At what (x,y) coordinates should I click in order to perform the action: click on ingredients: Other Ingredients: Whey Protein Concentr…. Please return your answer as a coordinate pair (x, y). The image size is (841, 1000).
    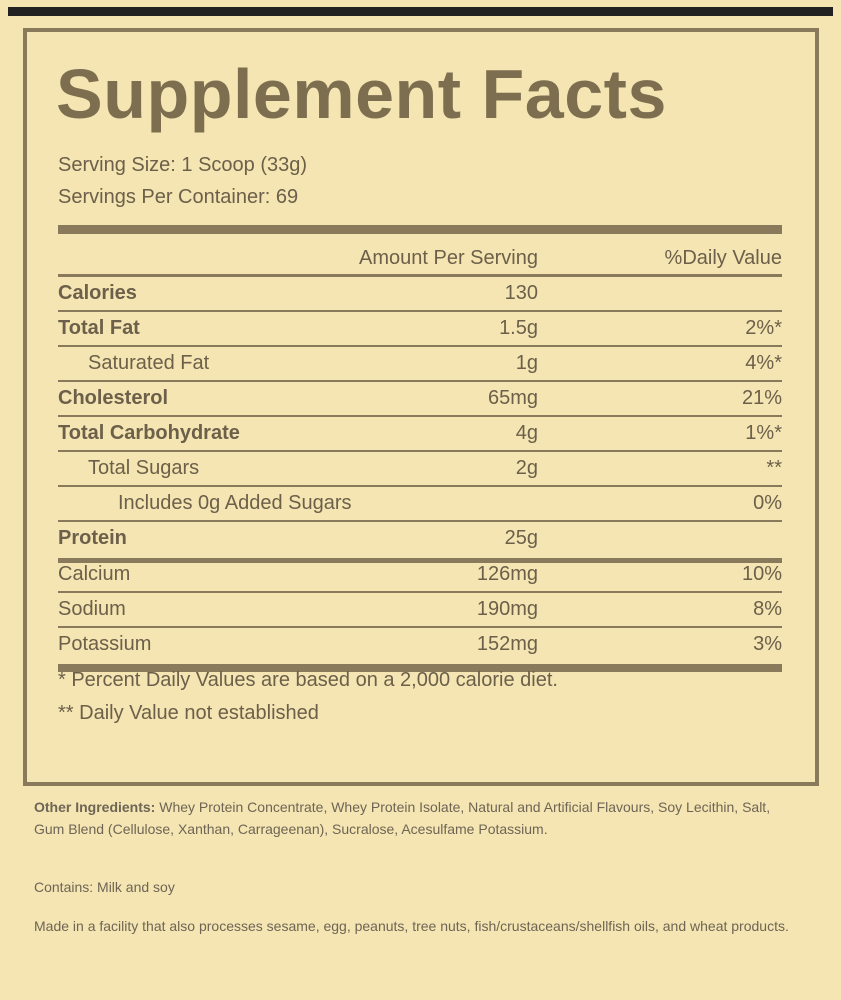
    Looking at the image, I should click on (414, 818).